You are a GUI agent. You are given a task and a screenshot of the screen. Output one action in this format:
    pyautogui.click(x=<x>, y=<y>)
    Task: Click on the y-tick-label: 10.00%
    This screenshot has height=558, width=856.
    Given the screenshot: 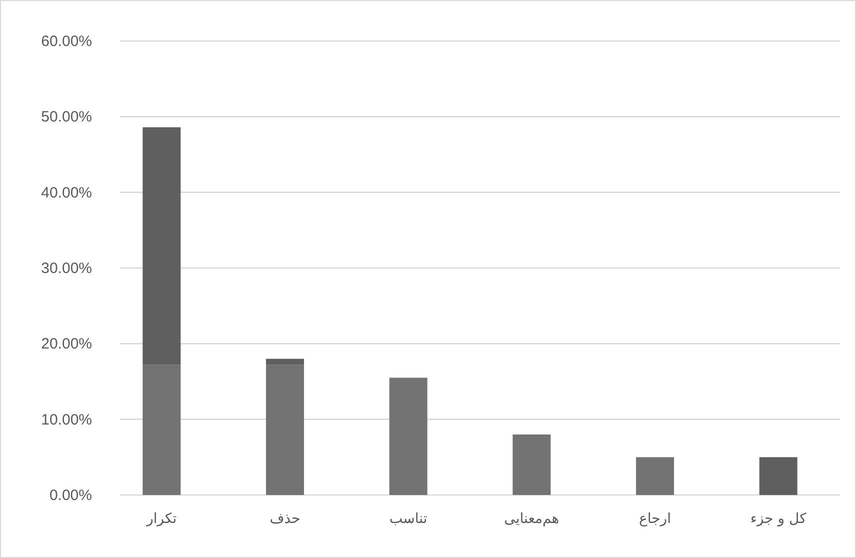 What is the action you would take?
    pyautogui.click(x=66, y=419)
    